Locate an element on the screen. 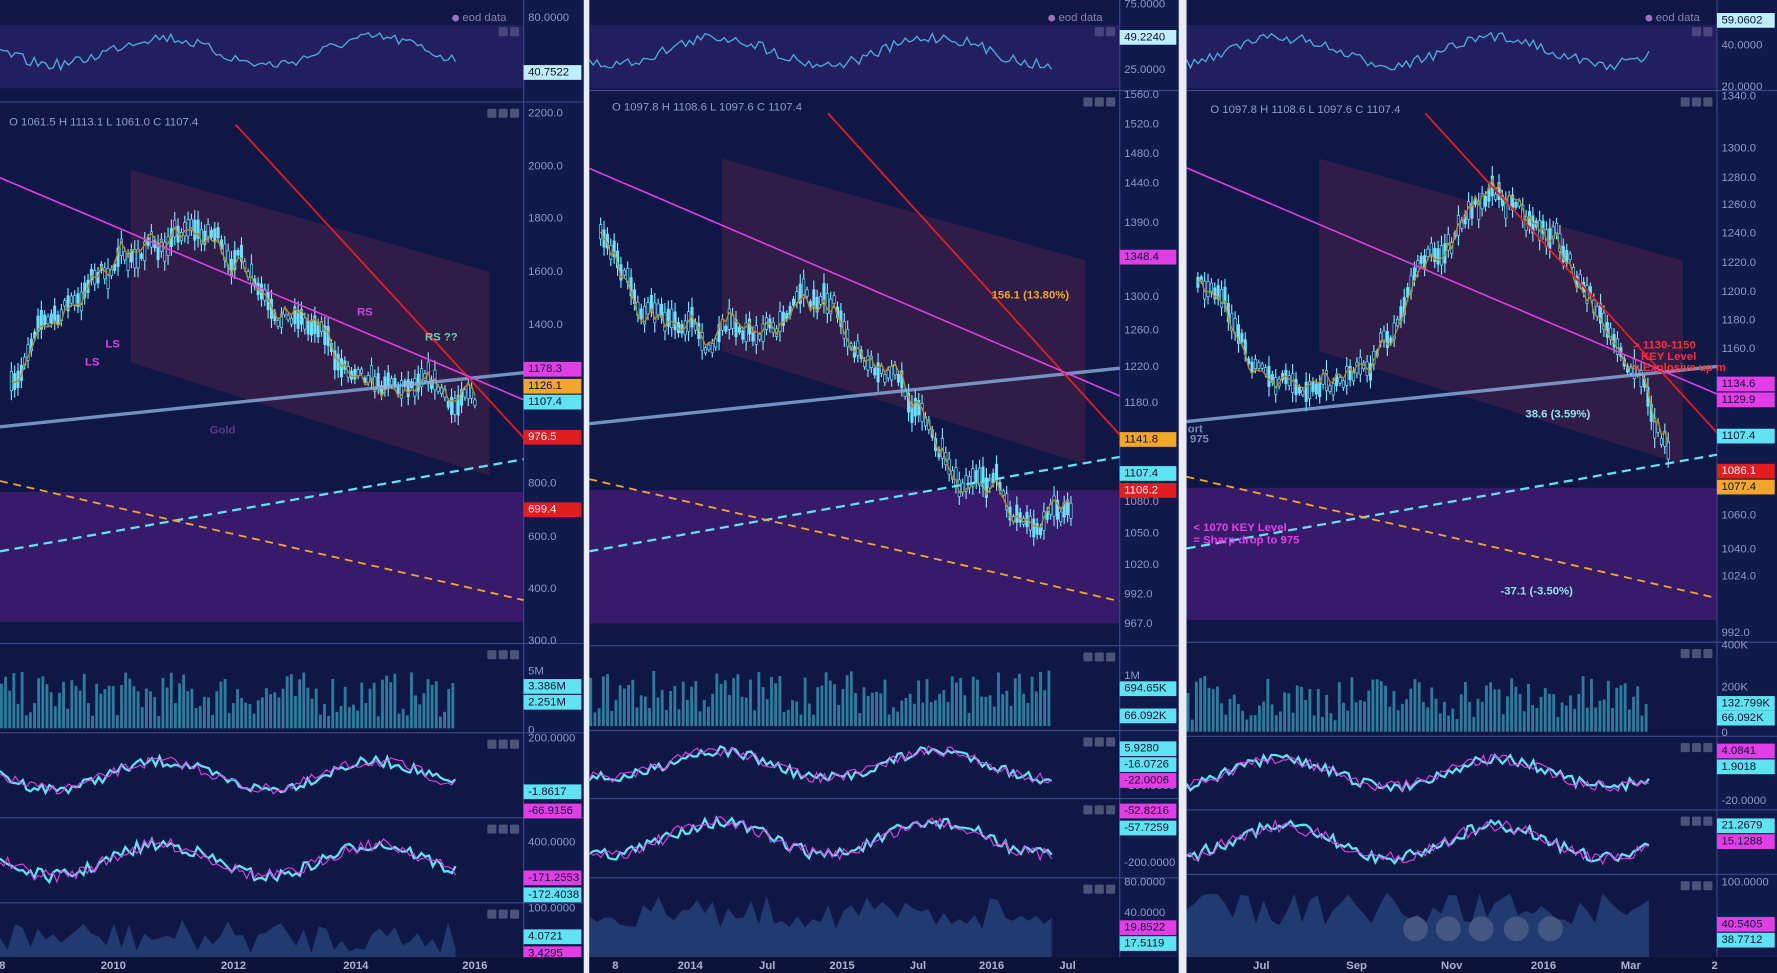  axis-label: 1M is located at coordinates (1132, 676).